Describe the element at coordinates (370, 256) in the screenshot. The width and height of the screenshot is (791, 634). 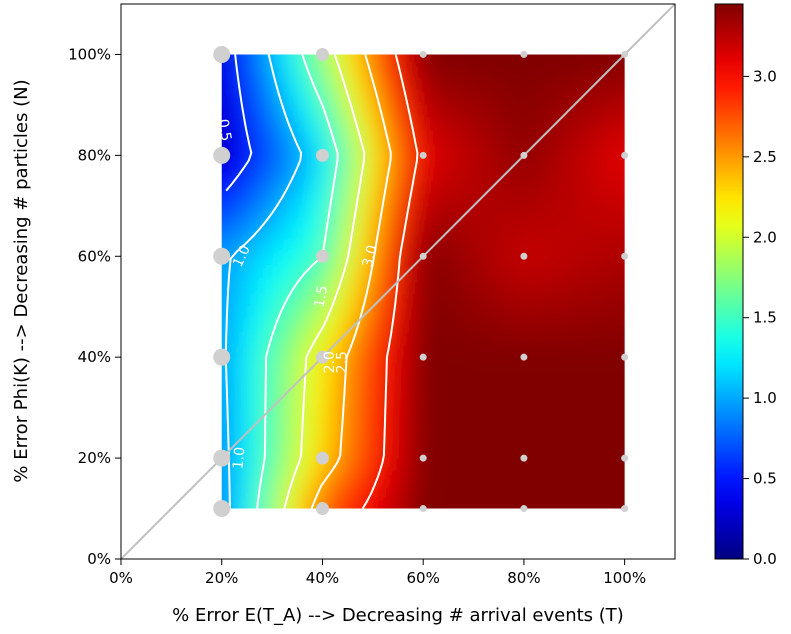
I see `contour-label: 3.0` at that location.